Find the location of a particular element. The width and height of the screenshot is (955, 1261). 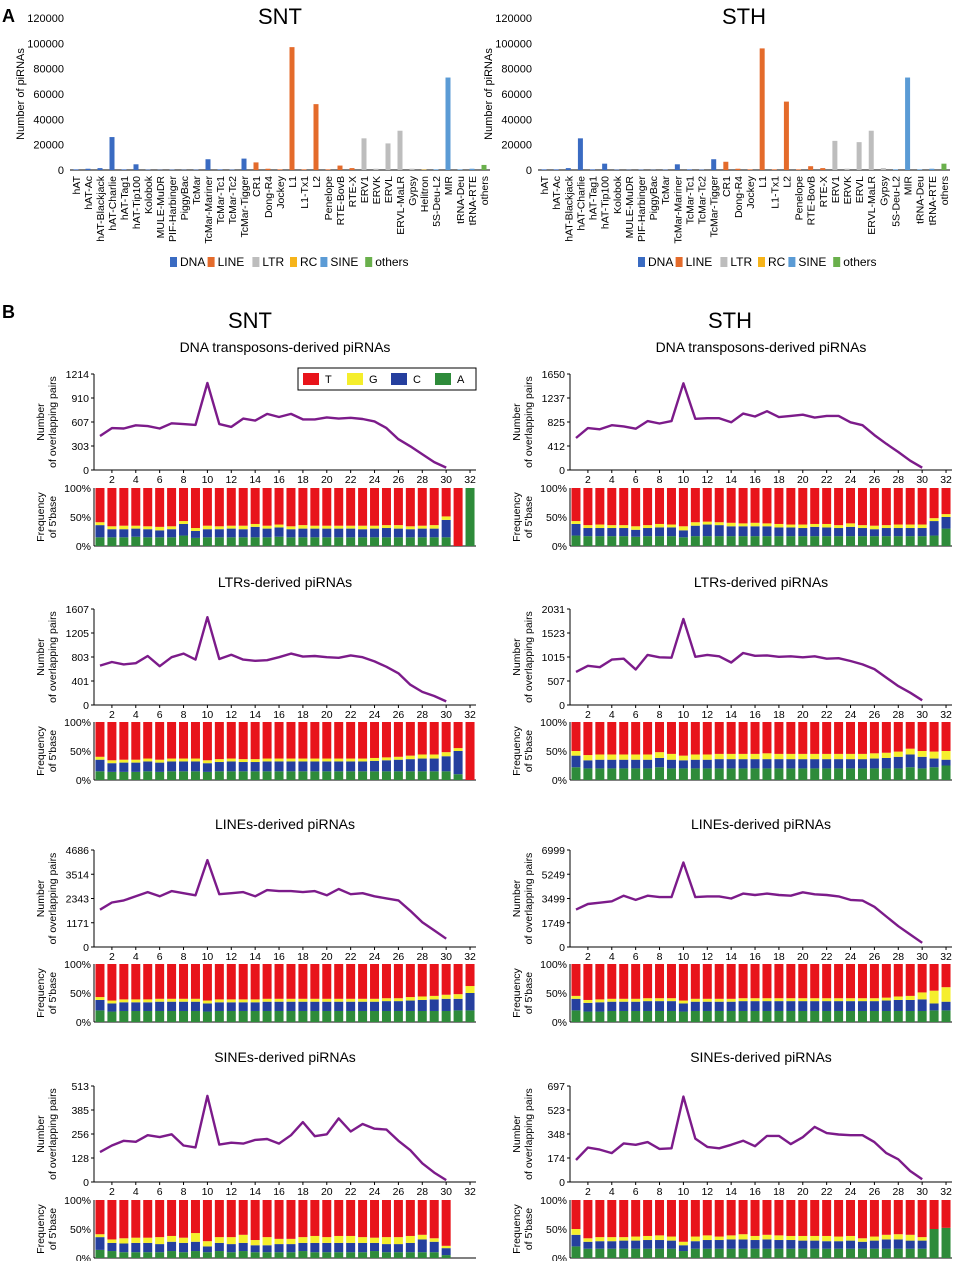

sth-row2-y-tick-label: 0% is located at coordinates (559, 781).